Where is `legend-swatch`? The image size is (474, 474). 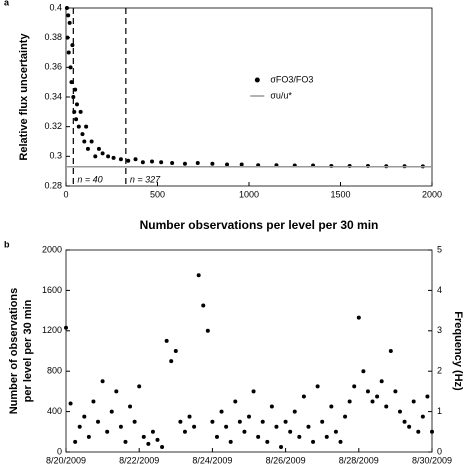 legend-swatch is located at coordinates (257, 80).